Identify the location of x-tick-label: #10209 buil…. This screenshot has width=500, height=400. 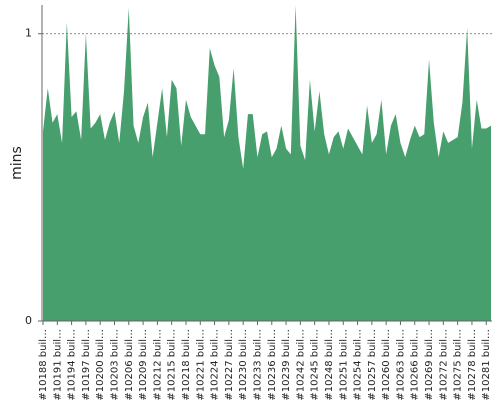
(143, 364).